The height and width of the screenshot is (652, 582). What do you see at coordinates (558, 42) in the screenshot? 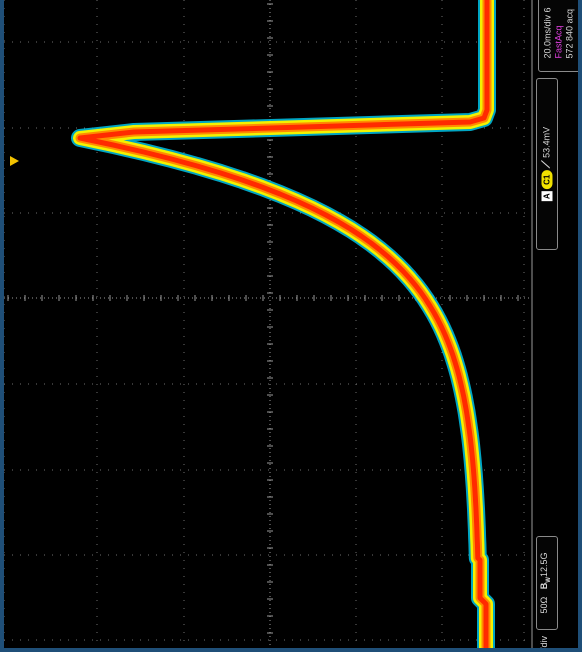
I see `acq-mode-readout: FastAcq` at bounding box center [558, 42].